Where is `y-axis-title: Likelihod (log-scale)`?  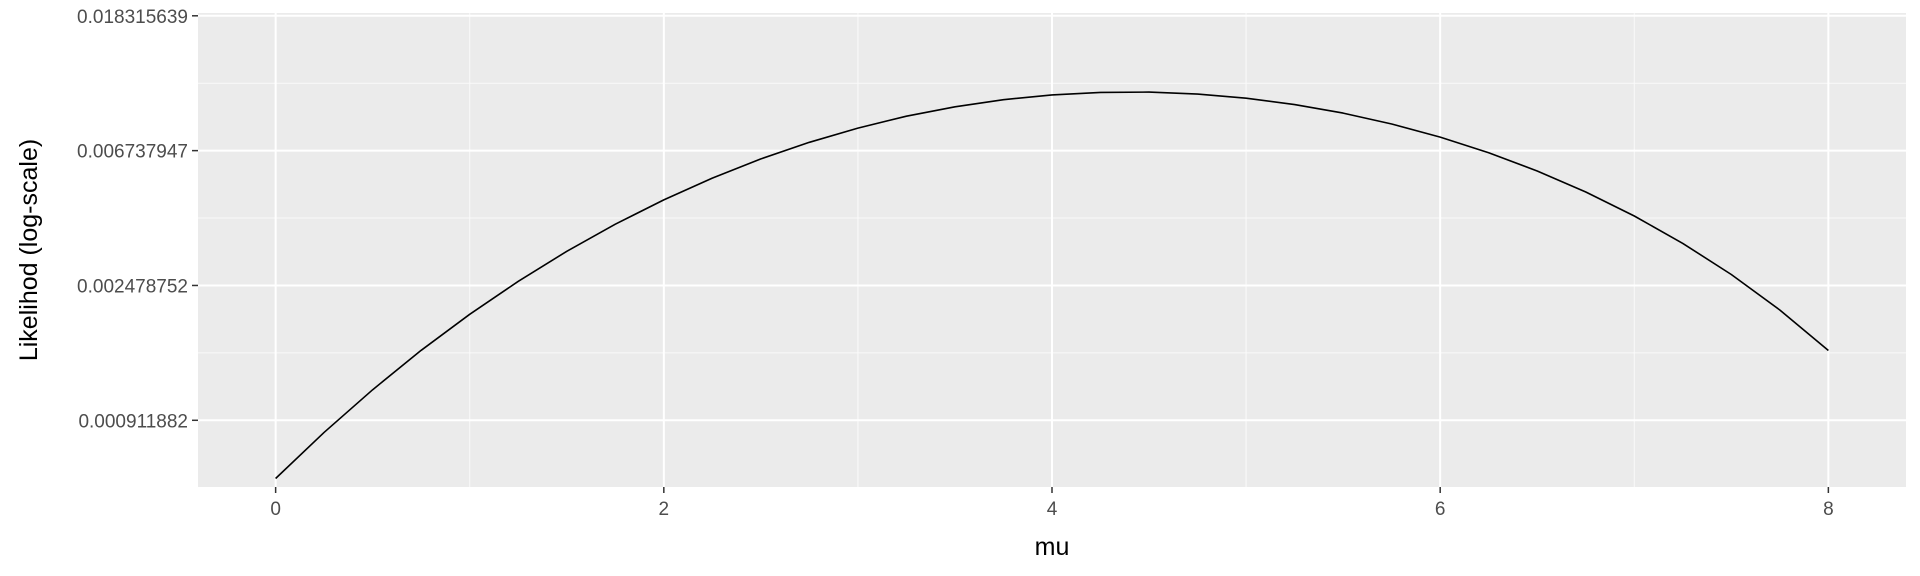
y-axis-title: Likelihod (log-scale) is located at coordinates (29, 250).